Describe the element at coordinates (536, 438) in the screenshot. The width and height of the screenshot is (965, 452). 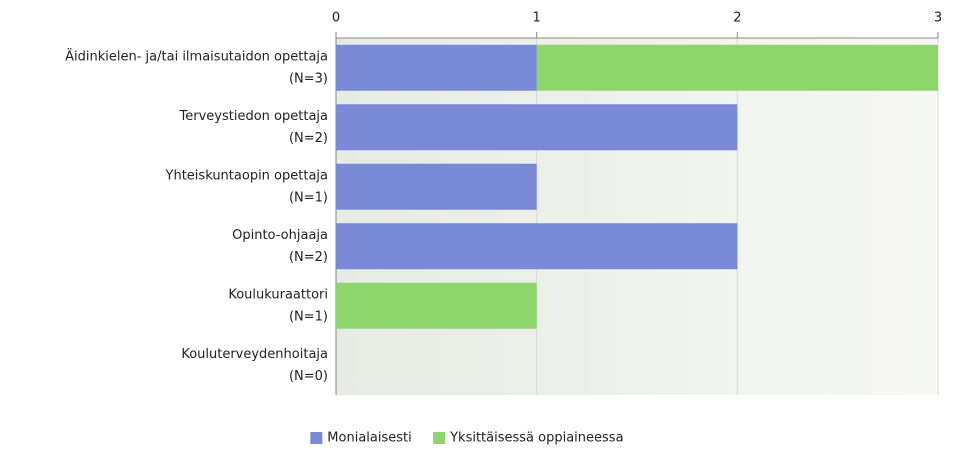
I see `legend-label: Yksittäisessä oppiaineessa` at that location.